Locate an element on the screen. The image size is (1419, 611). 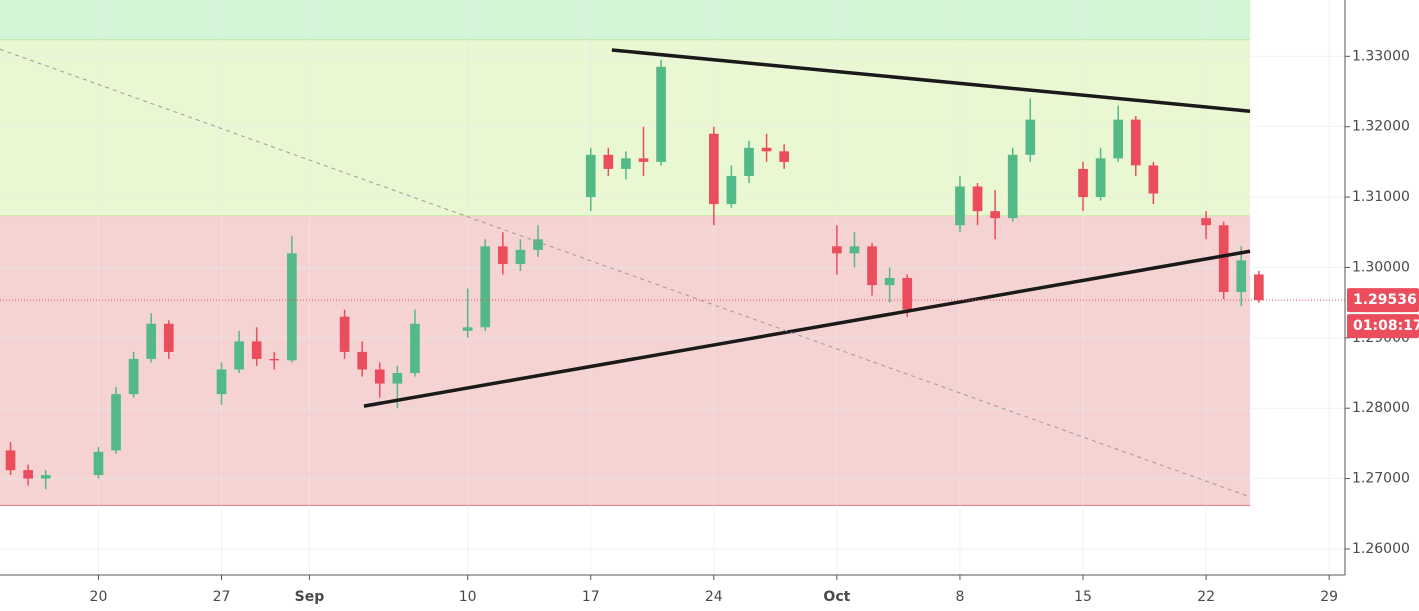
last-price-box is located at coordinates (1383, 300).